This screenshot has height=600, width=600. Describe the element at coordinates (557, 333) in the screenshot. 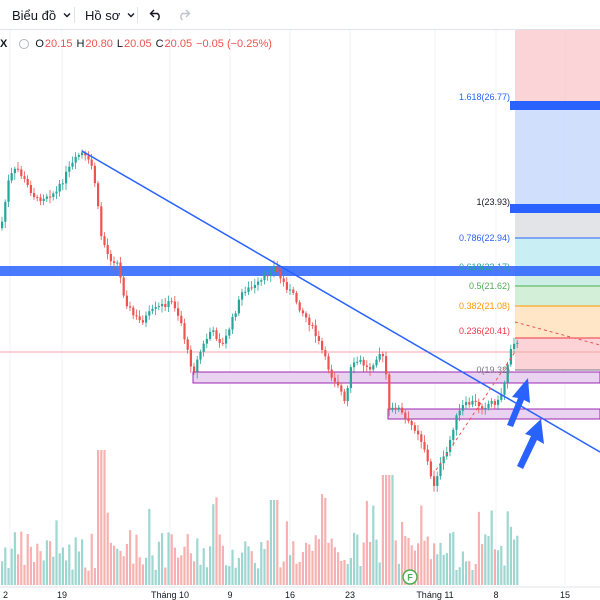

I see `projection-line` at that location.